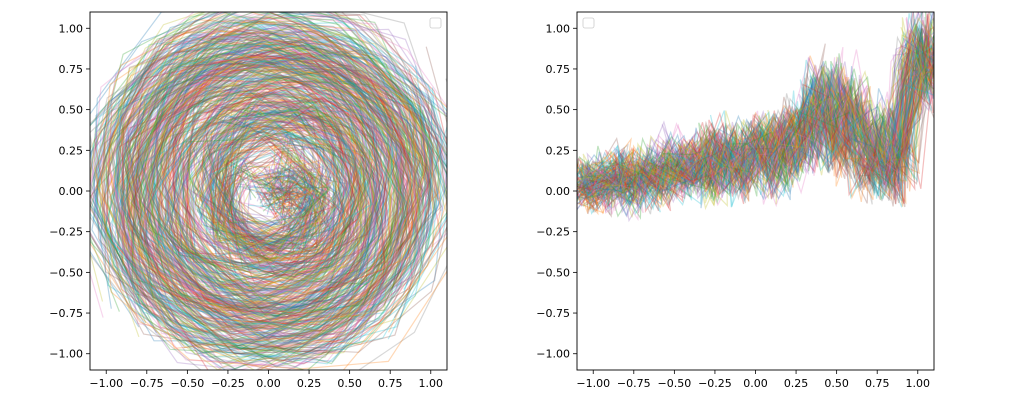 The width and height of the screenshot is (1024, 403). Describe the element at coordinates (66, 354) in the screenshot. I see `y-tick-label: −1.00` at that location.